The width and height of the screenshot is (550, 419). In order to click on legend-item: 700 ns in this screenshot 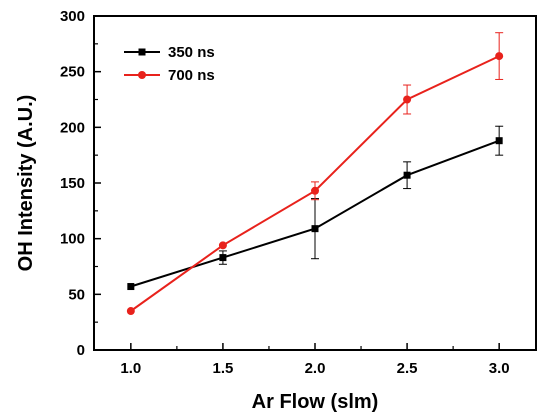, I will do `click(169, 75)`.